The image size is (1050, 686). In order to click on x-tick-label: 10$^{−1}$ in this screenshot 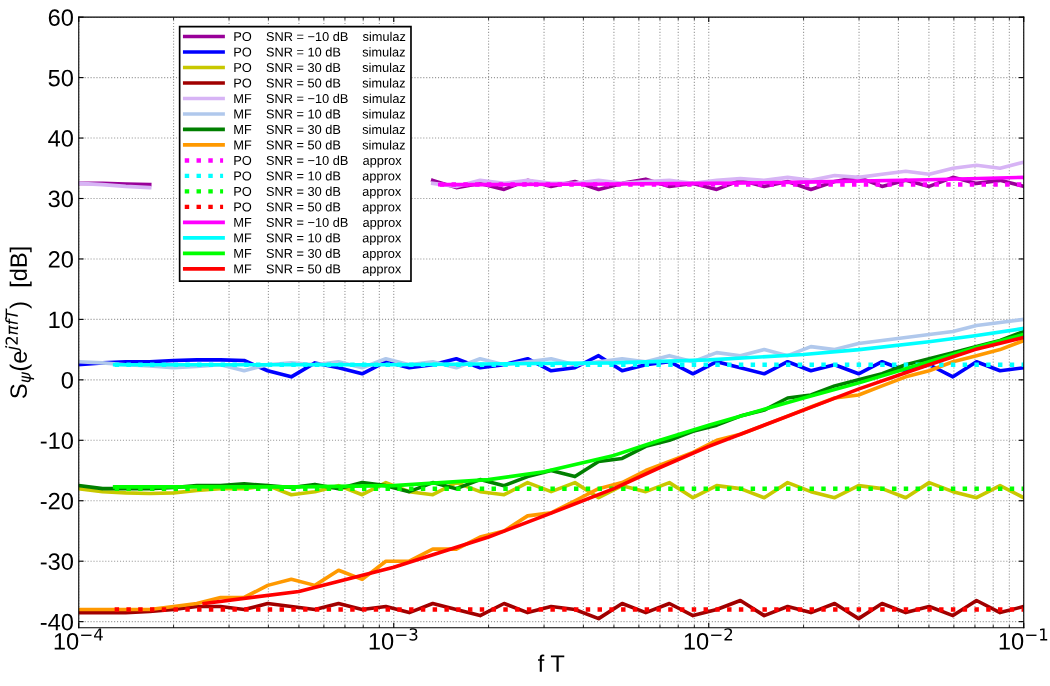, I will do `click(1023, 639)`.